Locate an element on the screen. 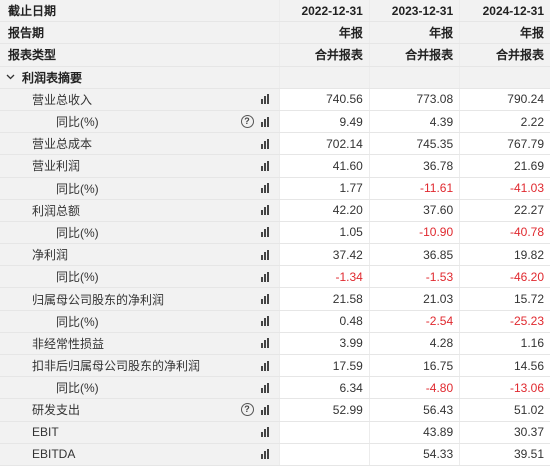 This screenshot has width=550, height=466. table-row: 净利润 37.42 36.85 19.82 is located at coordinates (275, 255).